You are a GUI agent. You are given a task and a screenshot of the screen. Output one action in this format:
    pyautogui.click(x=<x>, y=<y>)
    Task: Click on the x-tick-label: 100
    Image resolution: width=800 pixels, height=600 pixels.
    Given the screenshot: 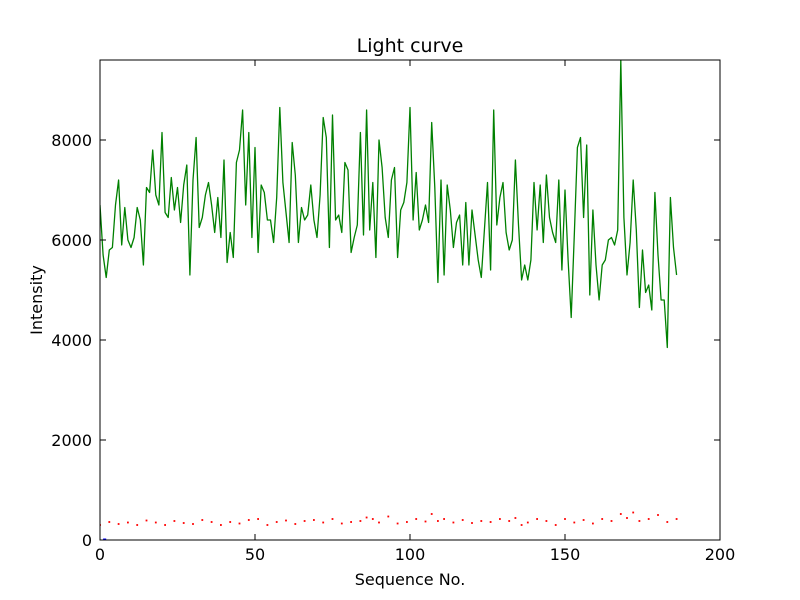 What is the action you would take?
    pyautogui.click(x=410, y=554)
    